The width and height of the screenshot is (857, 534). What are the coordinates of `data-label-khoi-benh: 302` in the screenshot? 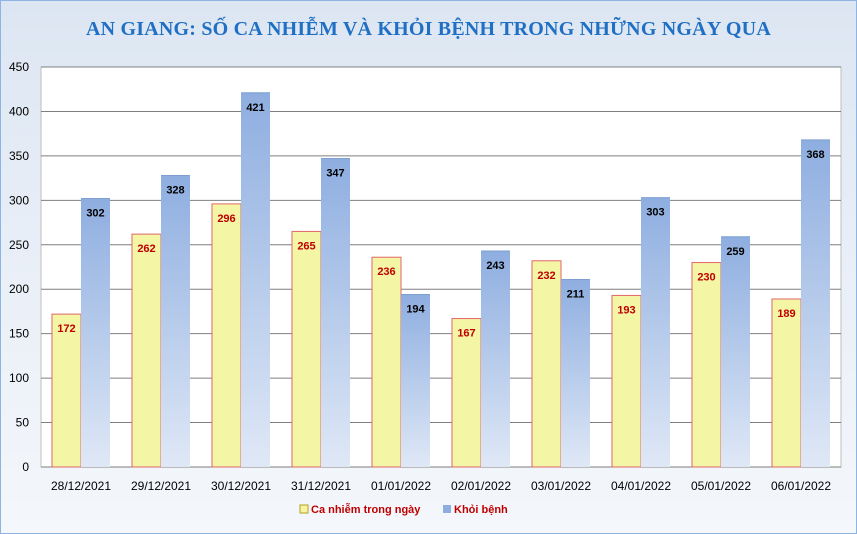 It's located at (95, 214).